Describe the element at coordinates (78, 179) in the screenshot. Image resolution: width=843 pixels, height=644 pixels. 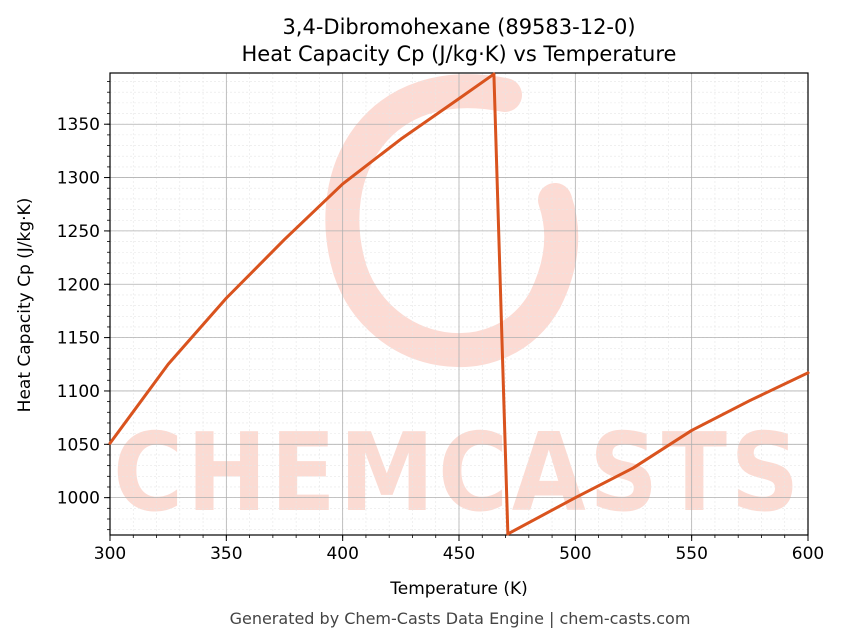
I see `y-tick-label: 1300` at that location.